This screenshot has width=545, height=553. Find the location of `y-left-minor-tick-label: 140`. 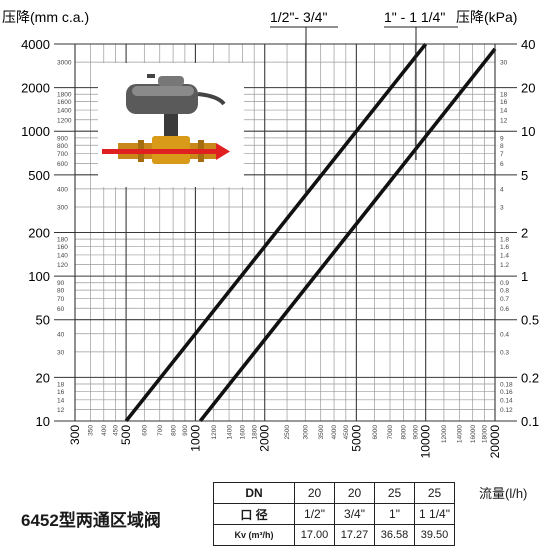

y-left-minor-tick-label: 140 is located at coordinates (62, 255).